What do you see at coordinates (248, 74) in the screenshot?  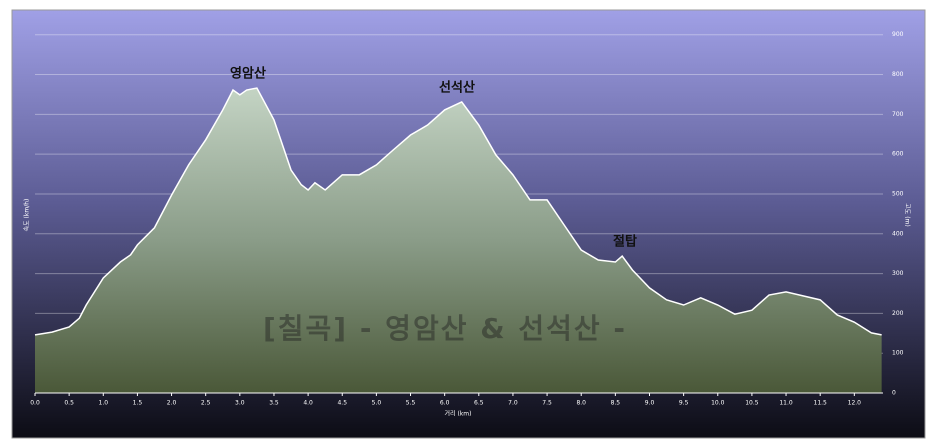 I see `peak-annotation: 영암산` at bounding box center [248, 74].